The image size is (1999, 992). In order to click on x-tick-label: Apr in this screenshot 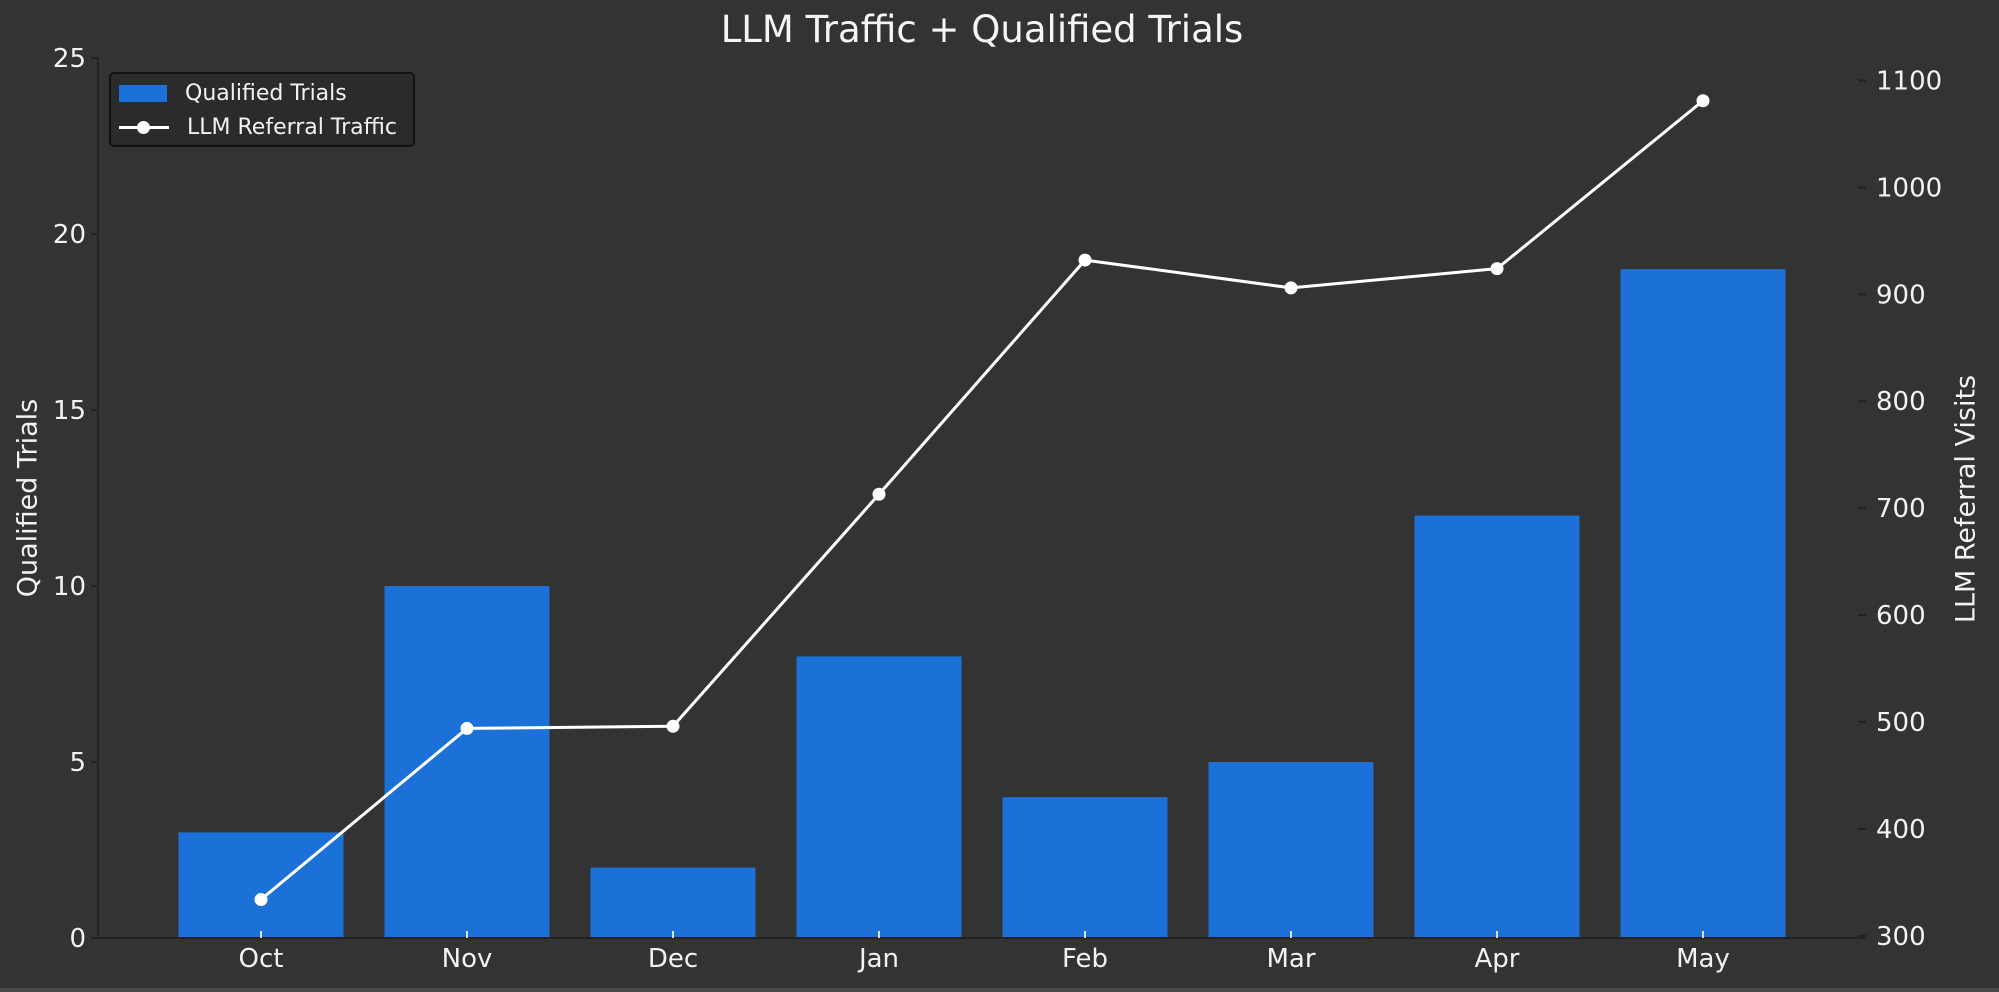, I will do `click(1497, 959)`.